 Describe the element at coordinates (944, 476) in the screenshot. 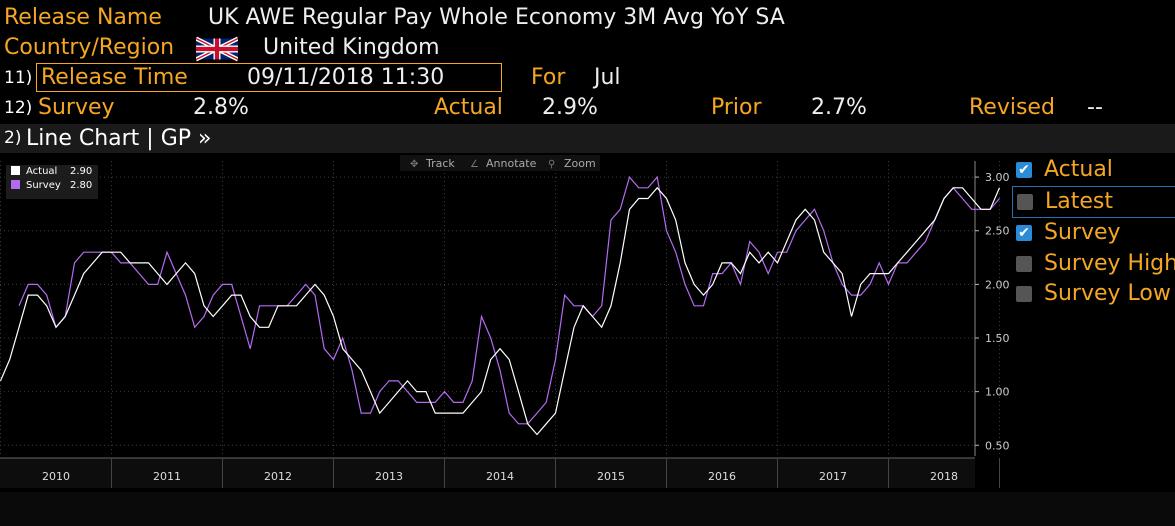

I see `x-tick-label: 2018` at that location.